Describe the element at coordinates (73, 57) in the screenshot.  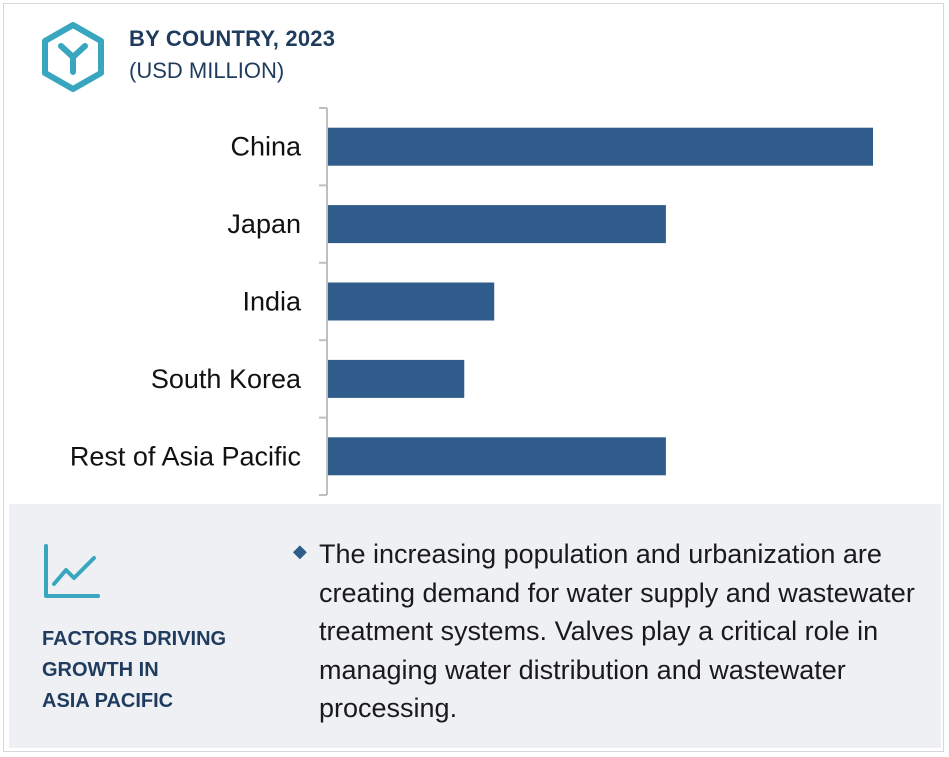
I see `hexagon-y-logo-icon` at that location.